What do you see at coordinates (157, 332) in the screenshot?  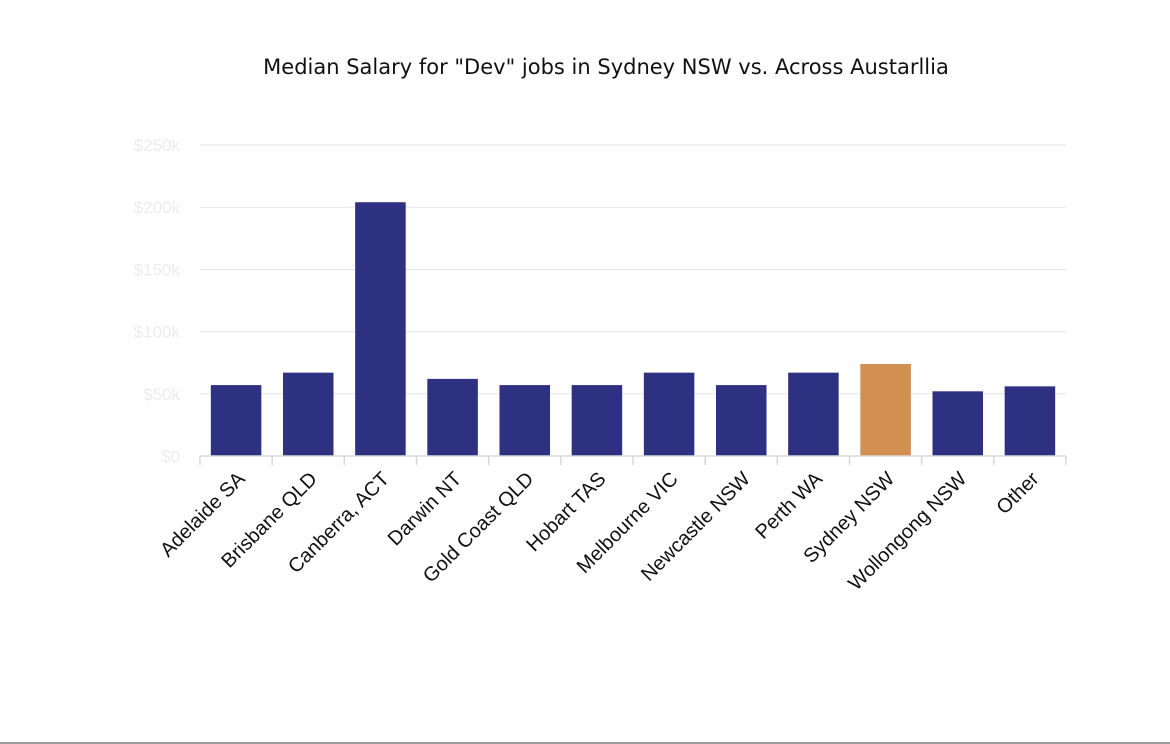 I see `y-tick-label: $100k` at bounding box center [157, 332].